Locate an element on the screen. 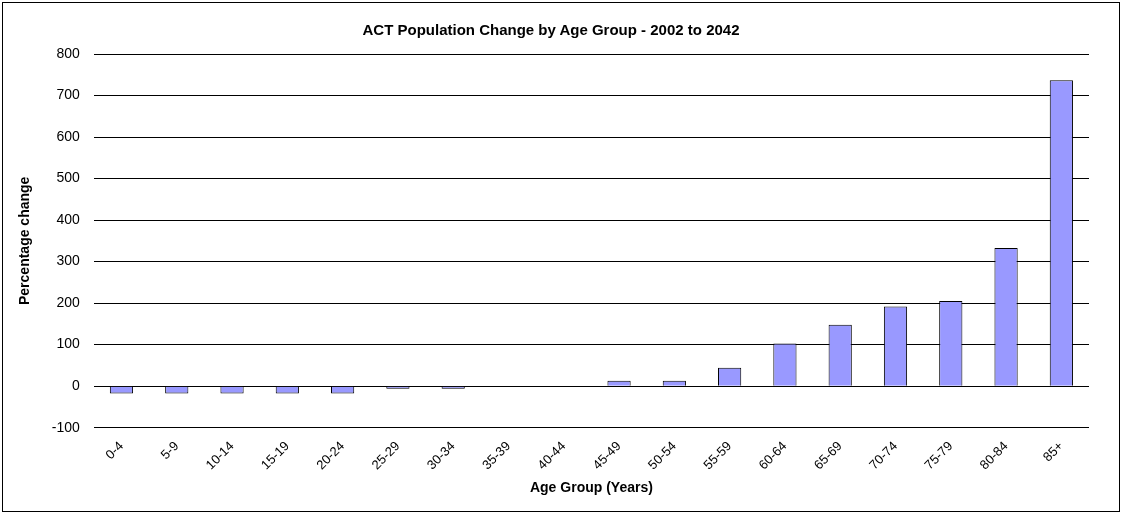 The width and height of the screenshot is (1124, 516). y-tick-label: 800 is located at coordinates (68, 52).